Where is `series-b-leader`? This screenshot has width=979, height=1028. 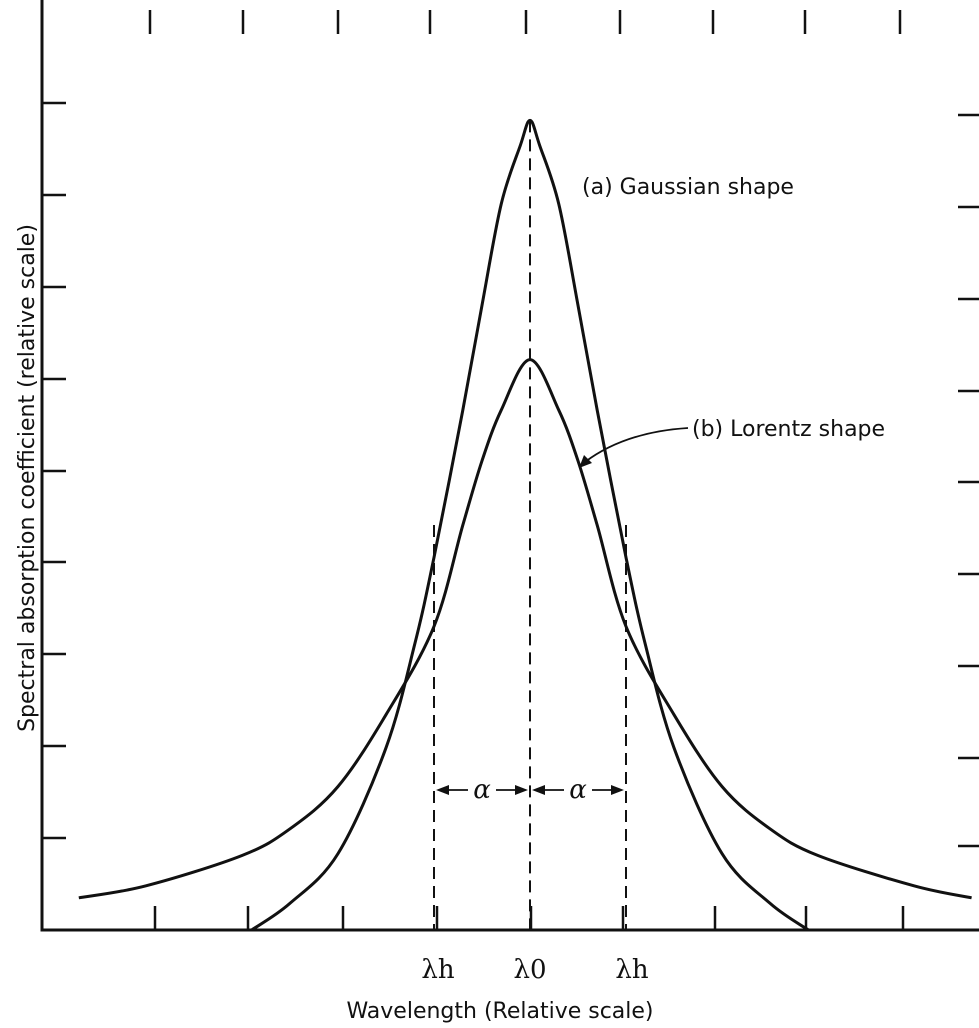 series-b-leader is located at coordinates (636, 445).